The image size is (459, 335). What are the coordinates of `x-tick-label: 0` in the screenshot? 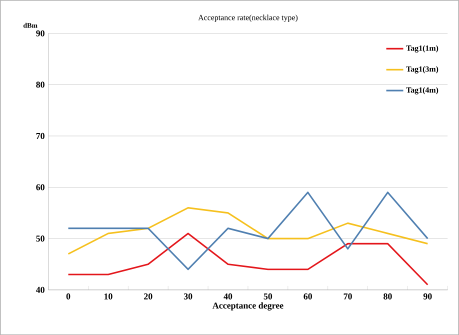 It's located at (68, 296).